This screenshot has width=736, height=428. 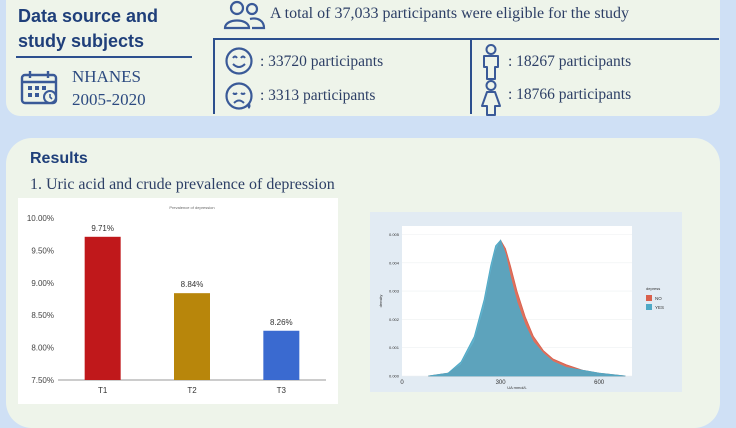 I want to click on density-y-axis-label: density, so click(x=380, y=301).